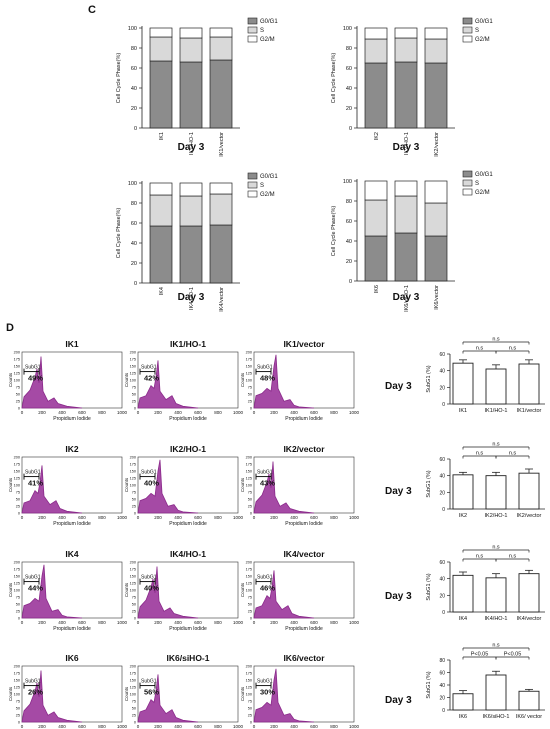  I want to click on panel-d-label: D, so click(10, 328).